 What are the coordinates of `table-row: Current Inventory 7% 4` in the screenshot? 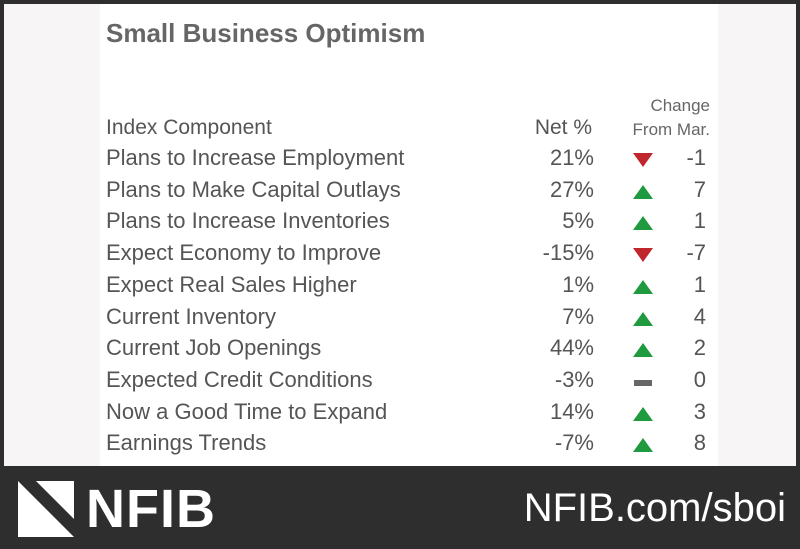 It's located at (409, 319).